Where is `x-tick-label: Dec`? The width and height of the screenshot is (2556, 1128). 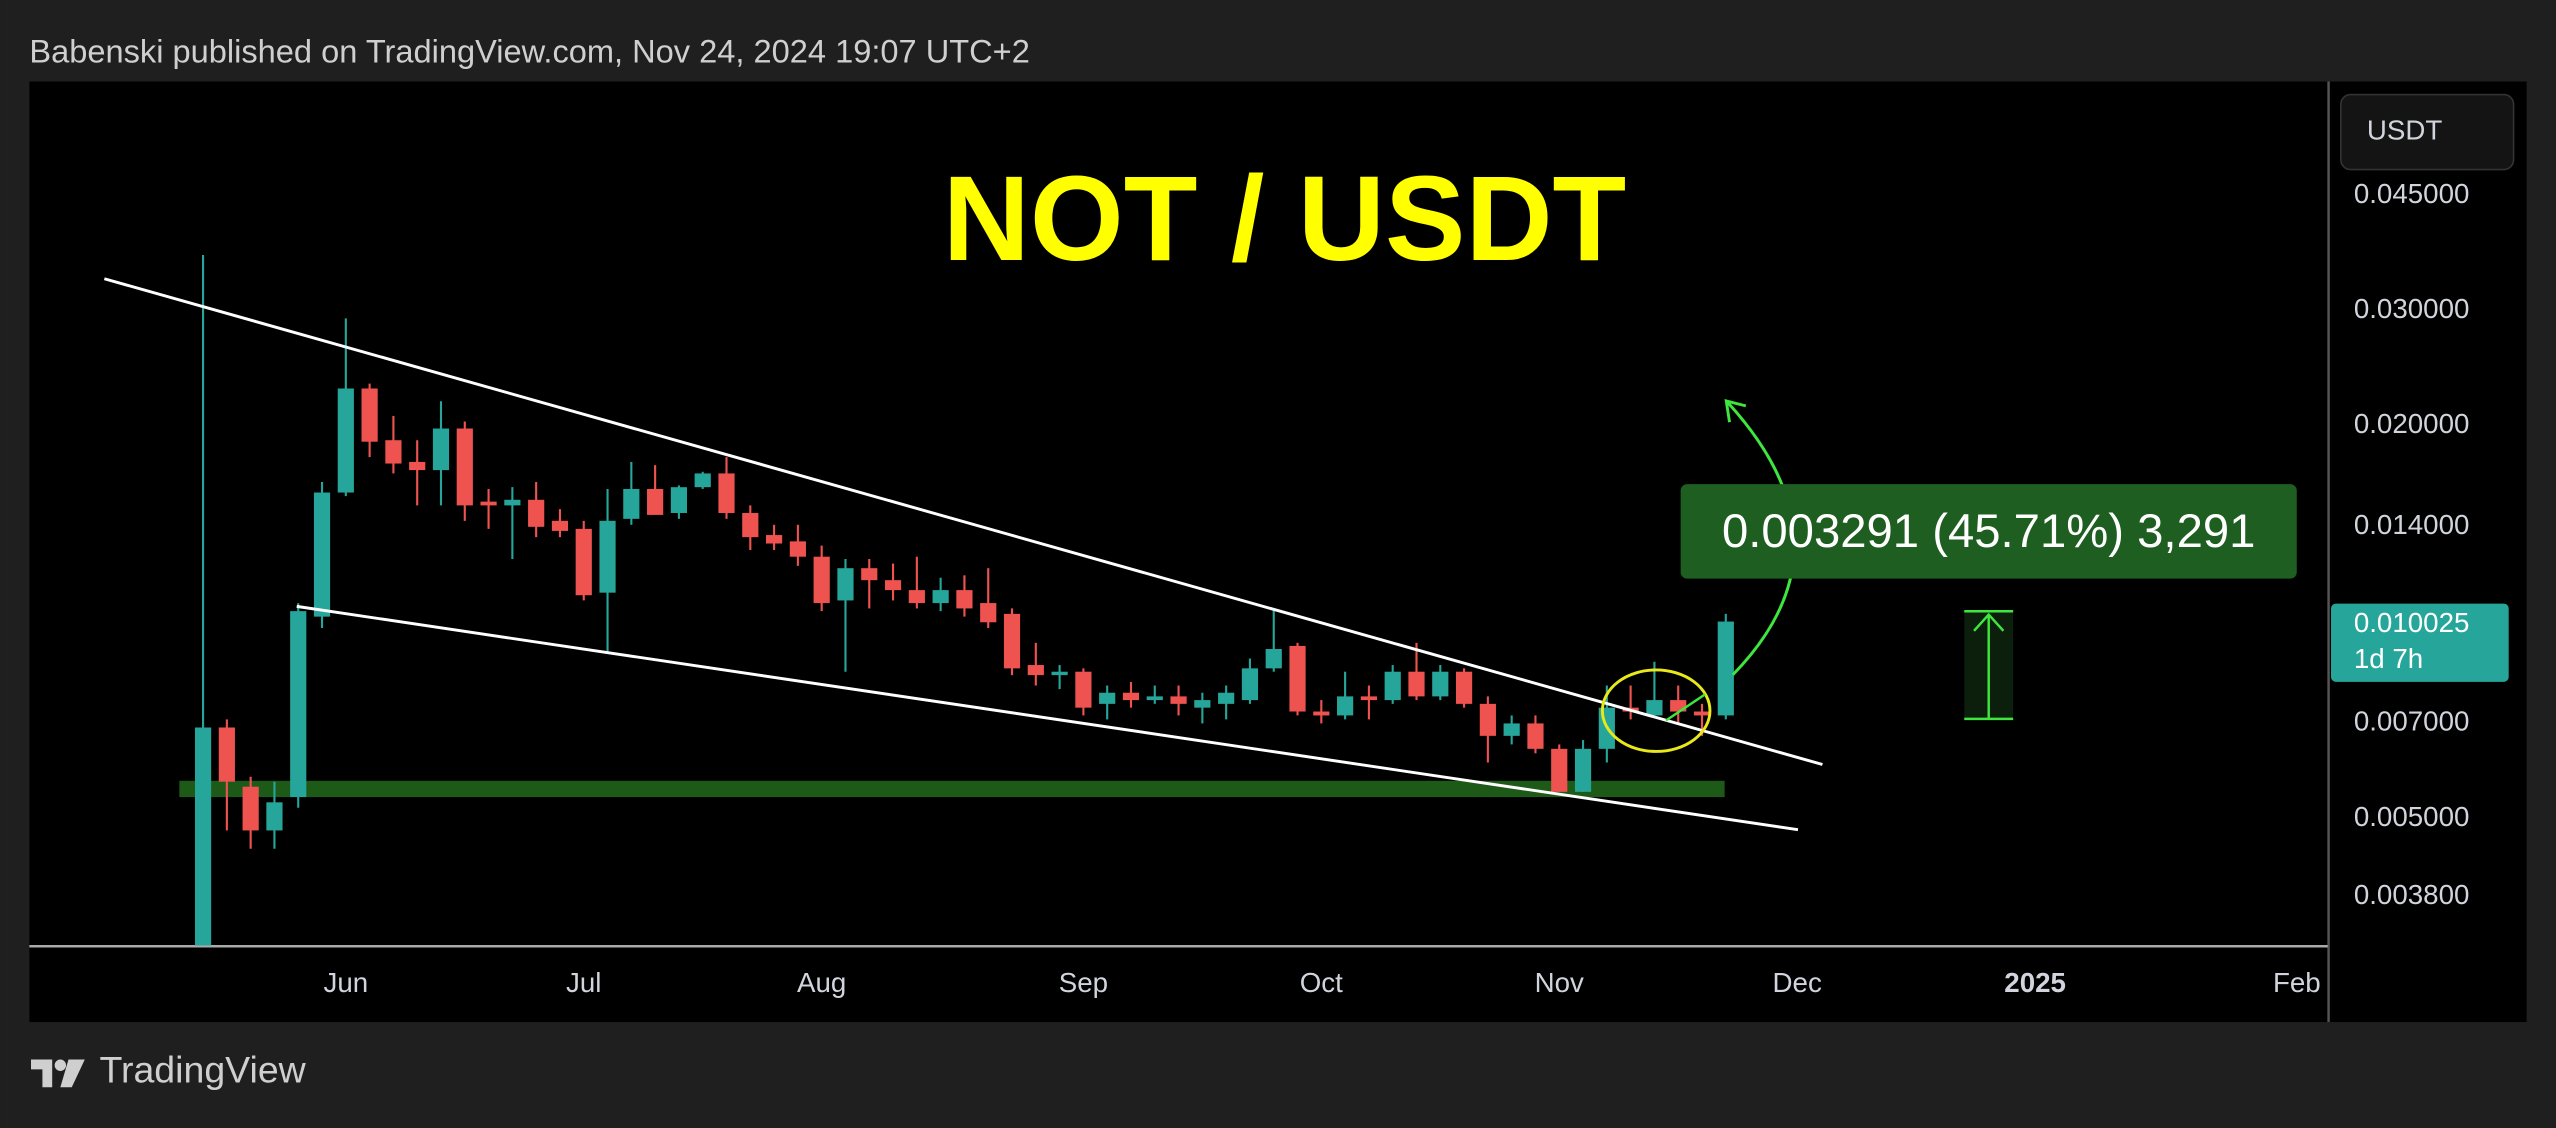
x-tick-label: Dec is located at coordinates (1797, 982).